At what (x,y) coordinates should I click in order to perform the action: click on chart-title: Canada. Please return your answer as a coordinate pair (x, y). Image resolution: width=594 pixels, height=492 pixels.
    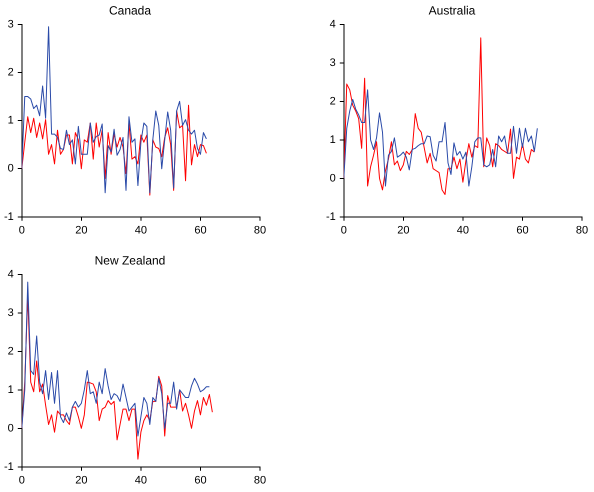
    Looking at the image, I should click on (130, 11).